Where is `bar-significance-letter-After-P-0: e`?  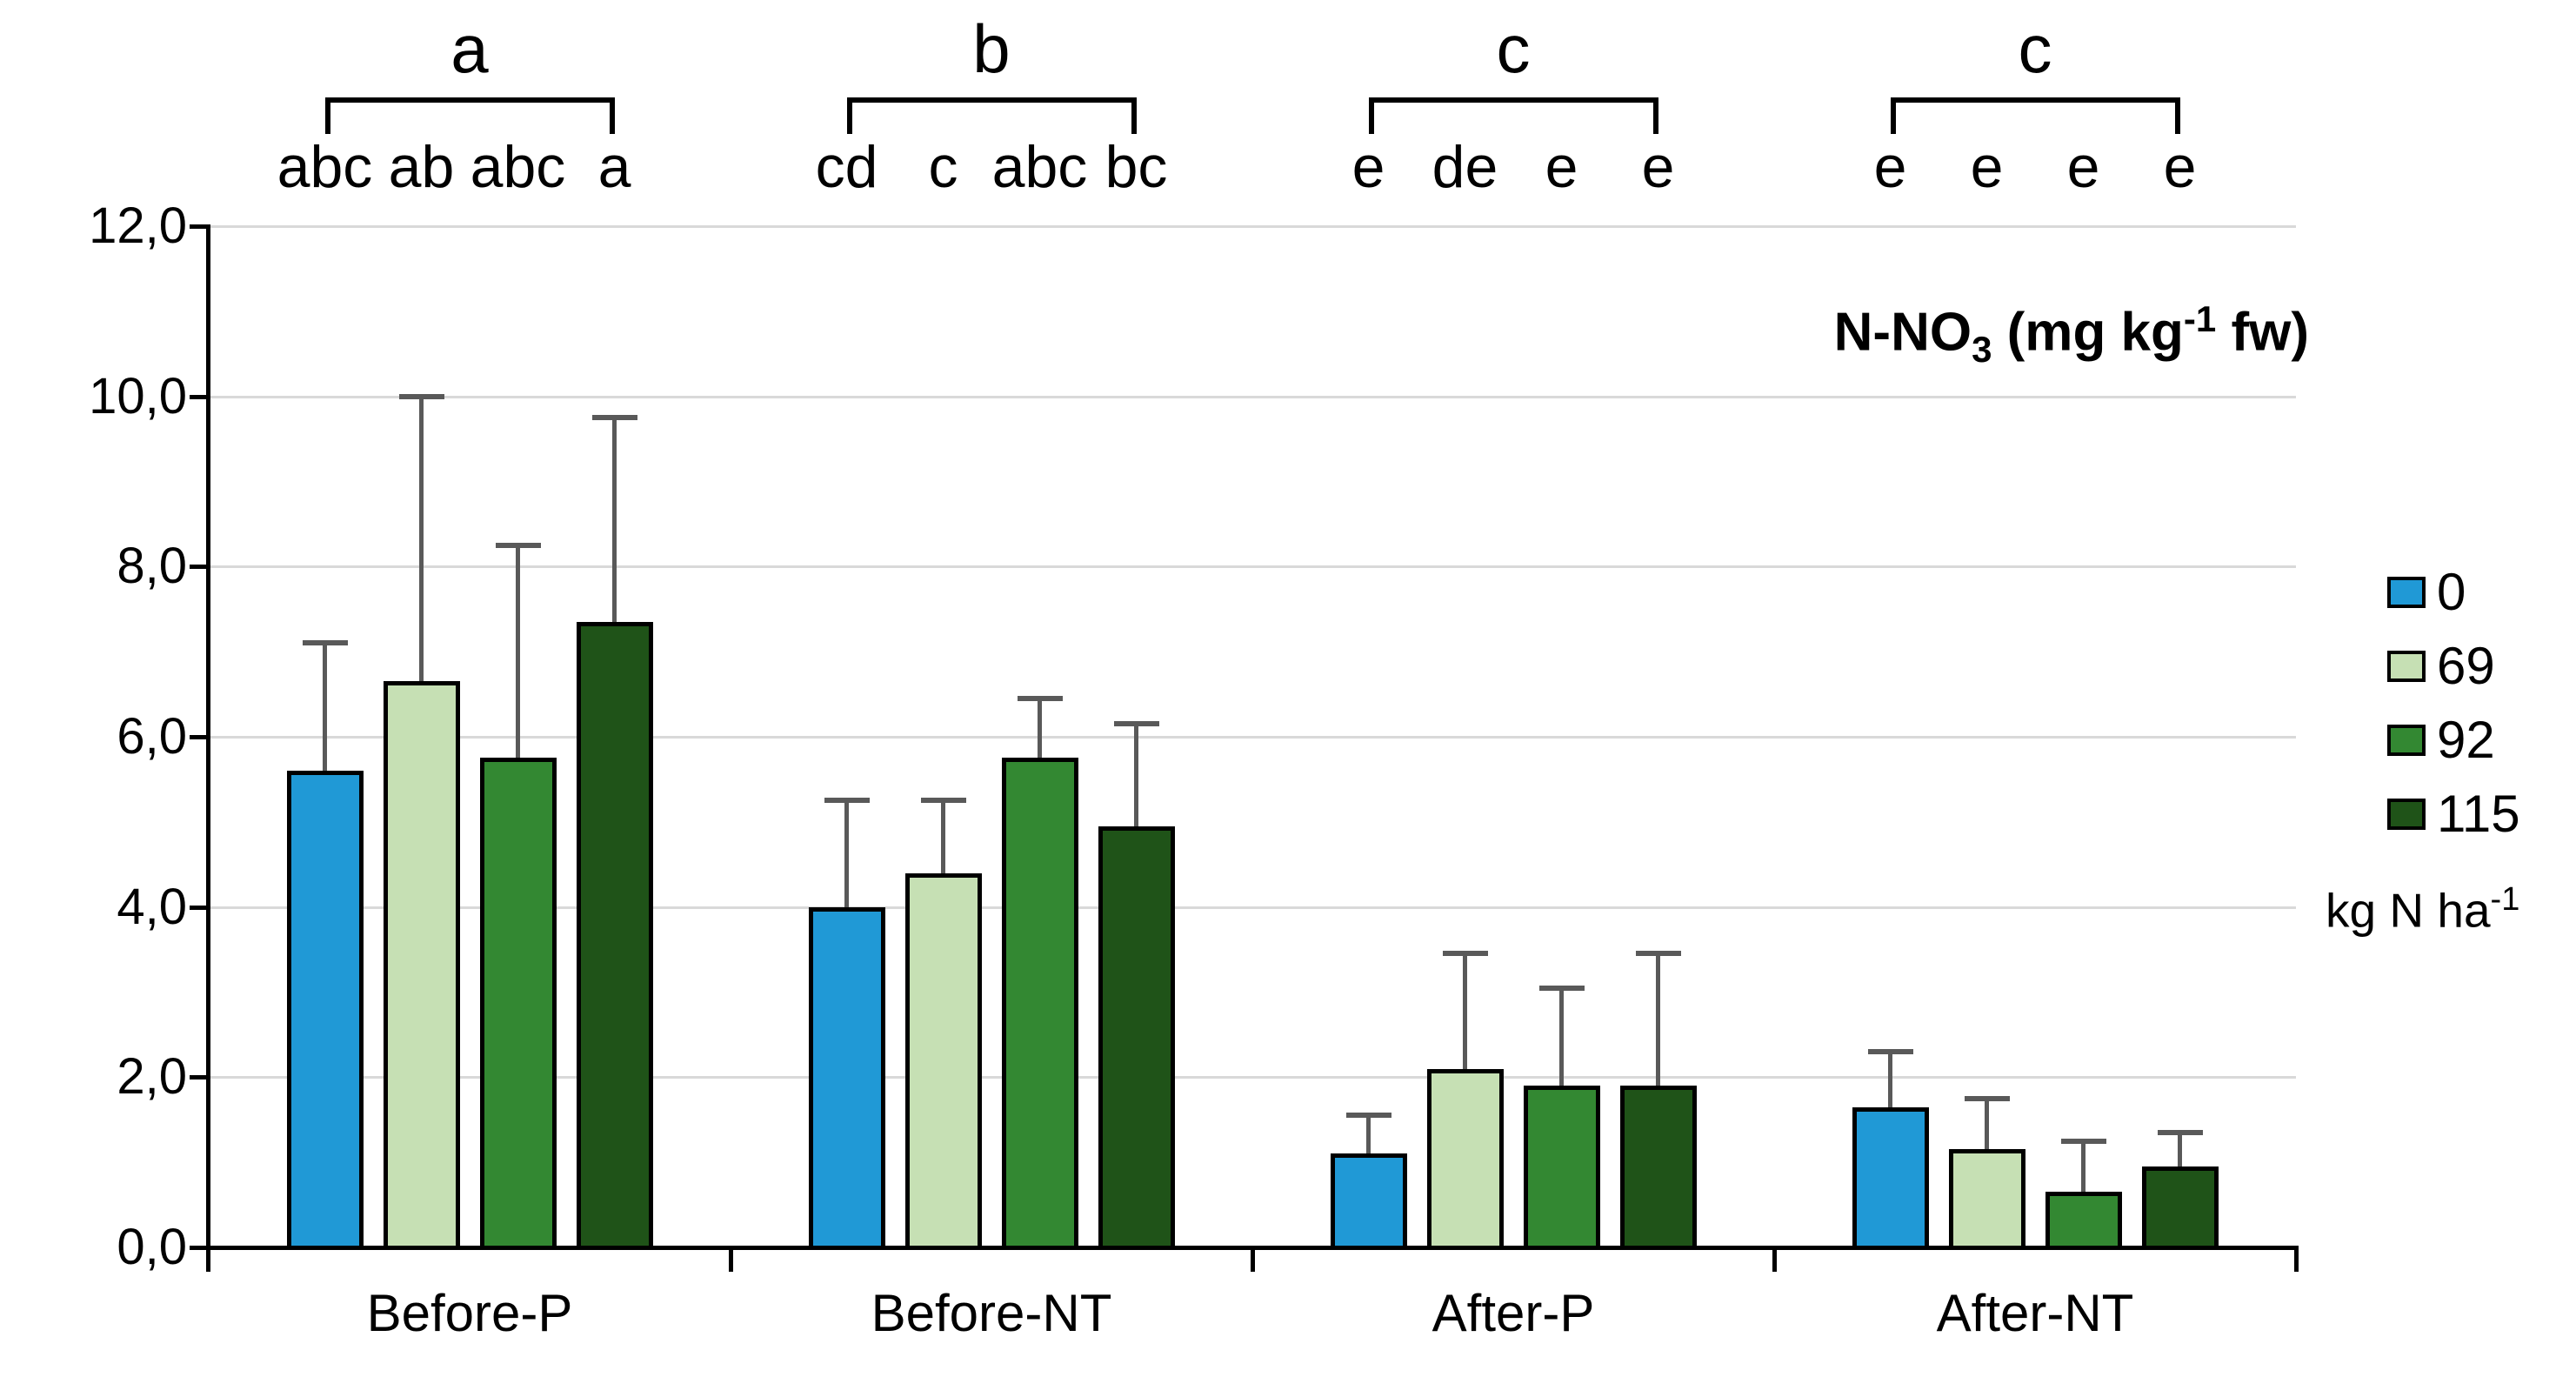 bar-significance-letter-After-P-0: e is located at coordinates (1368, 167).